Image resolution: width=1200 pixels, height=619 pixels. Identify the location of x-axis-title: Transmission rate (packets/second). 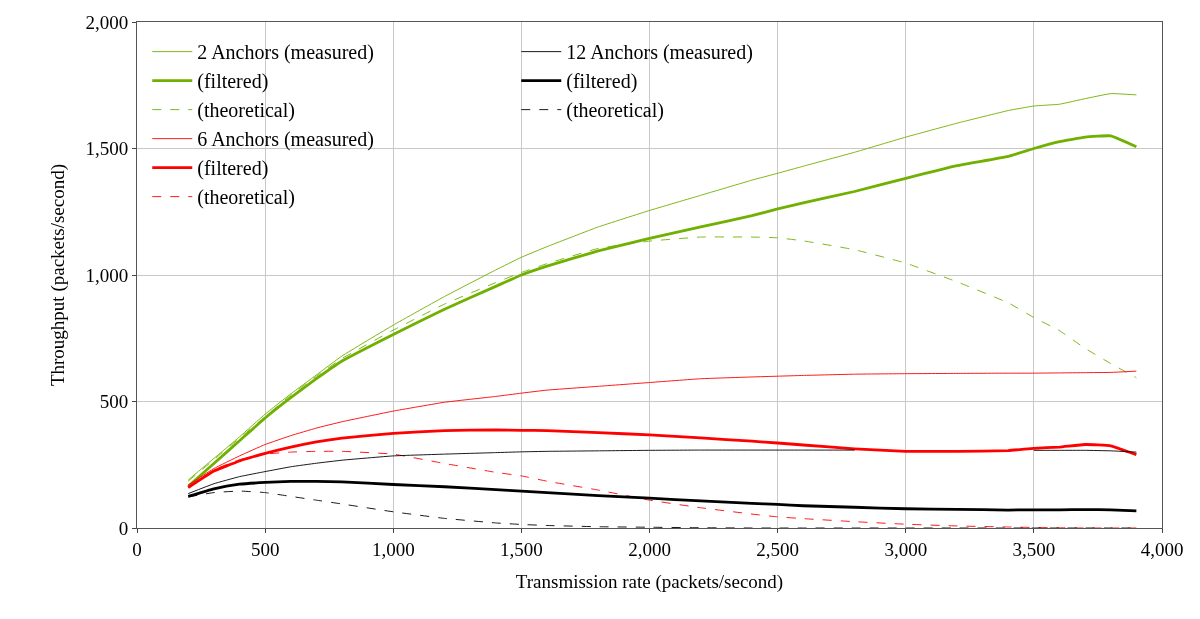
(649, 581).